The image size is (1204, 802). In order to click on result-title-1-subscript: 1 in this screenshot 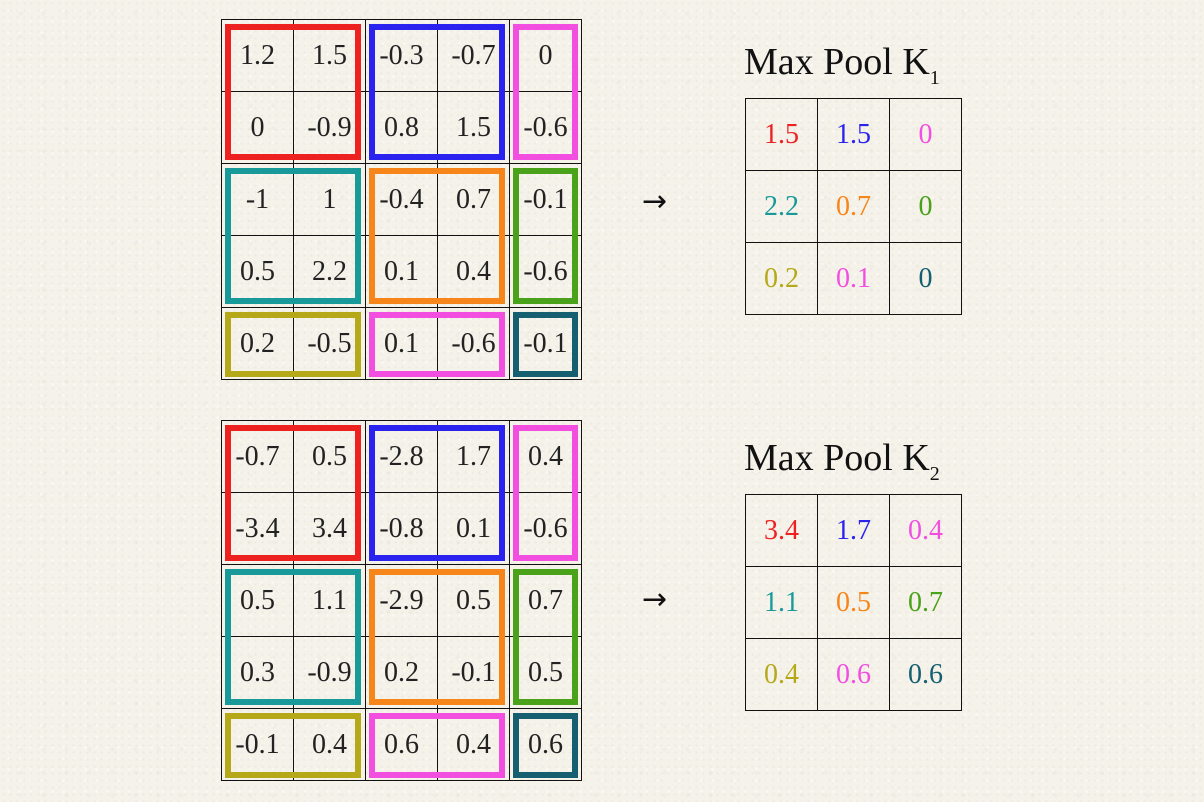, I will do `click(934, 78)`.